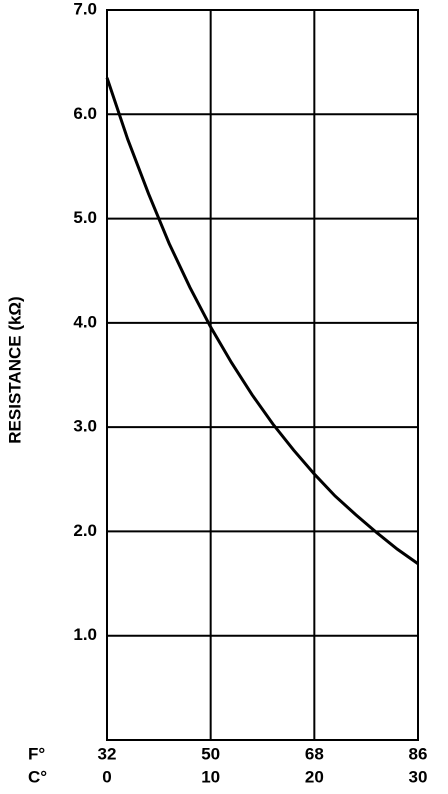 This screenshot has width=448, height=794. Describe the element at coordinates (106, 776) in the screenshot. I see `x-tick-label: 0` at that location.